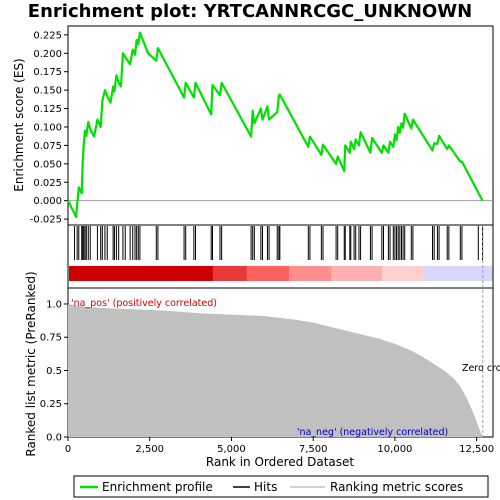  Describe the element at coordinates (54, 304) in the screenshot. I see `ranked-y-tick-label: 1.0` at that location.